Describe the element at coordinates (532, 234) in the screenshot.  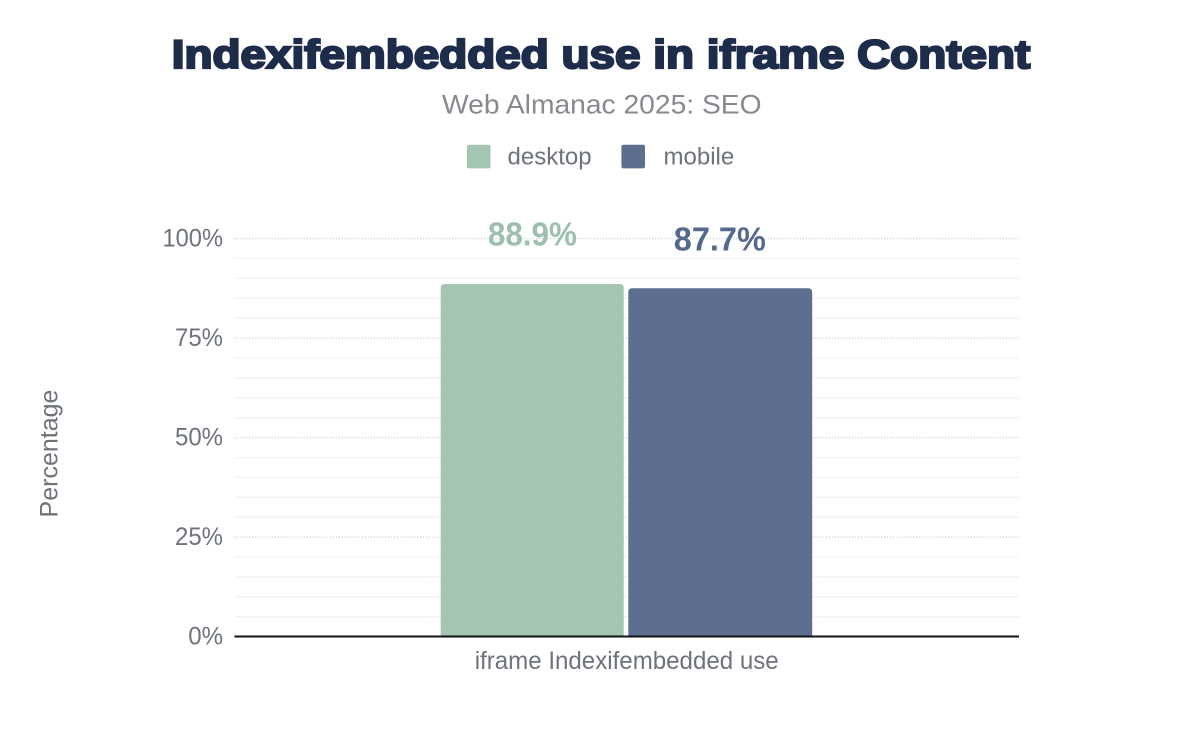
I see `svg-text: 88.9%` at that location.